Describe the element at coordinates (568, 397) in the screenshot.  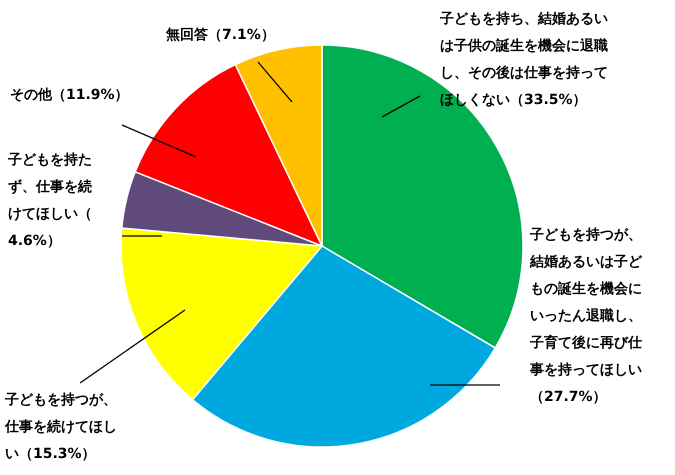
I see `data-label: （27.7%）` at that location.